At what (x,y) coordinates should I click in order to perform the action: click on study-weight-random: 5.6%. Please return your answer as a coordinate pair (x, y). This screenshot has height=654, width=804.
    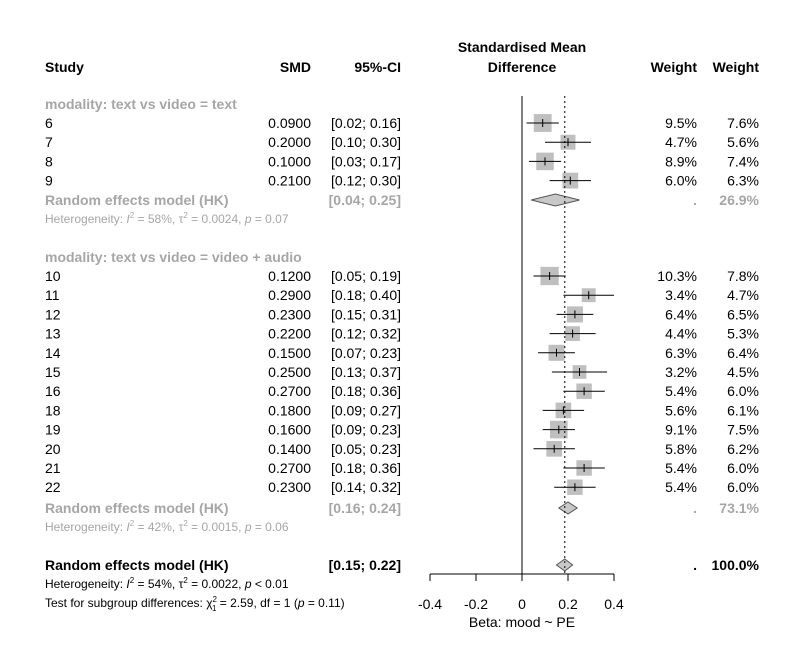
    Looking at the image, I should click on (743, 142).